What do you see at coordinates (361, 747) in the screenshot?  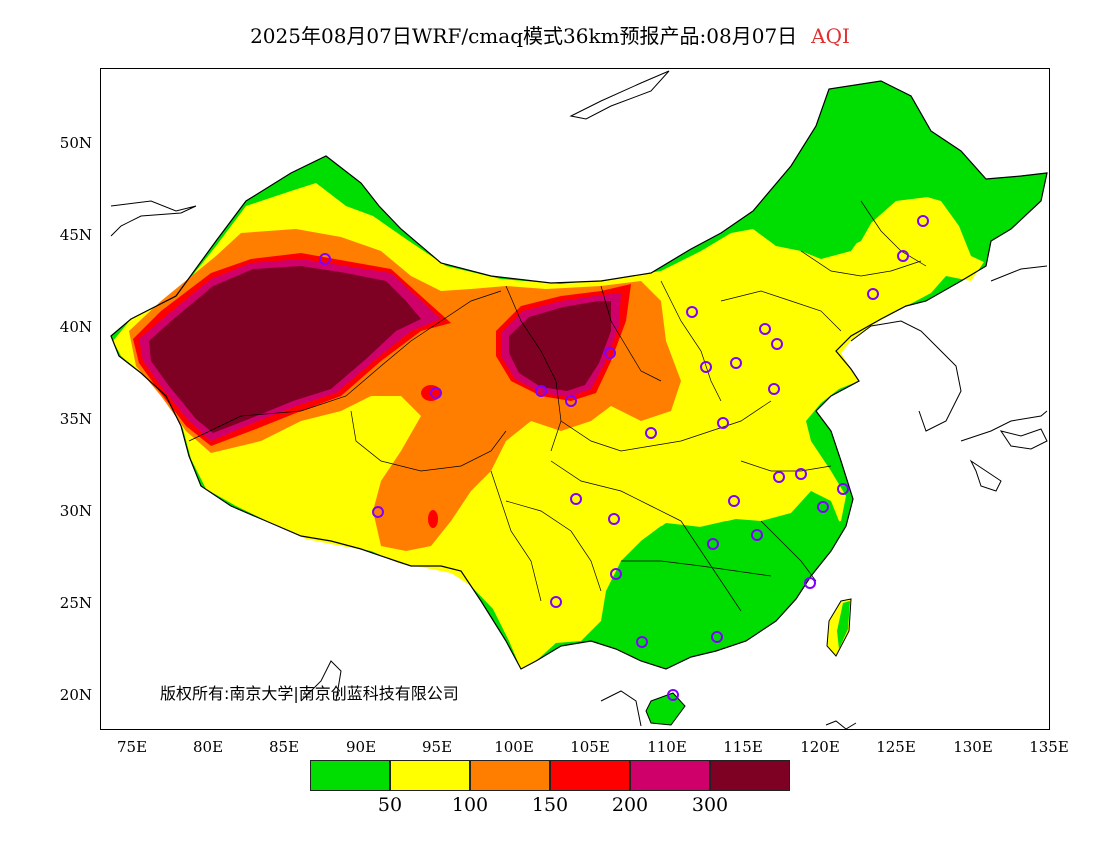 I see `lon-label-90e: 90E` at bounding box center [361, 747].